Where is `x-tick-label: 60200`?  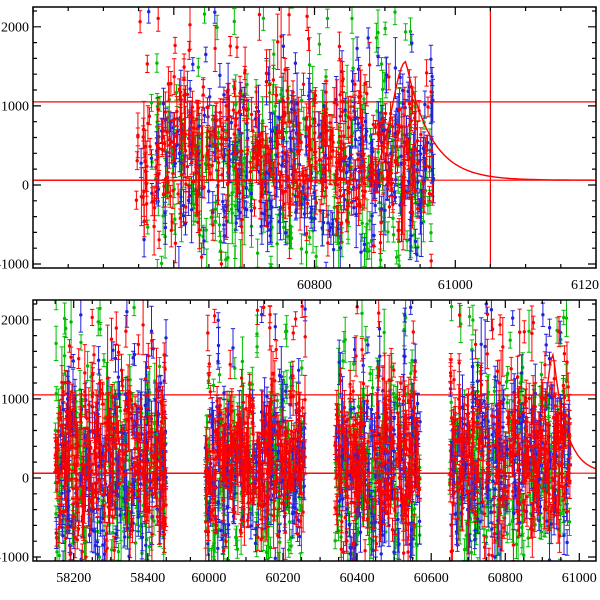
x-tick-label: 60200 is located at coordinates (283, 578).